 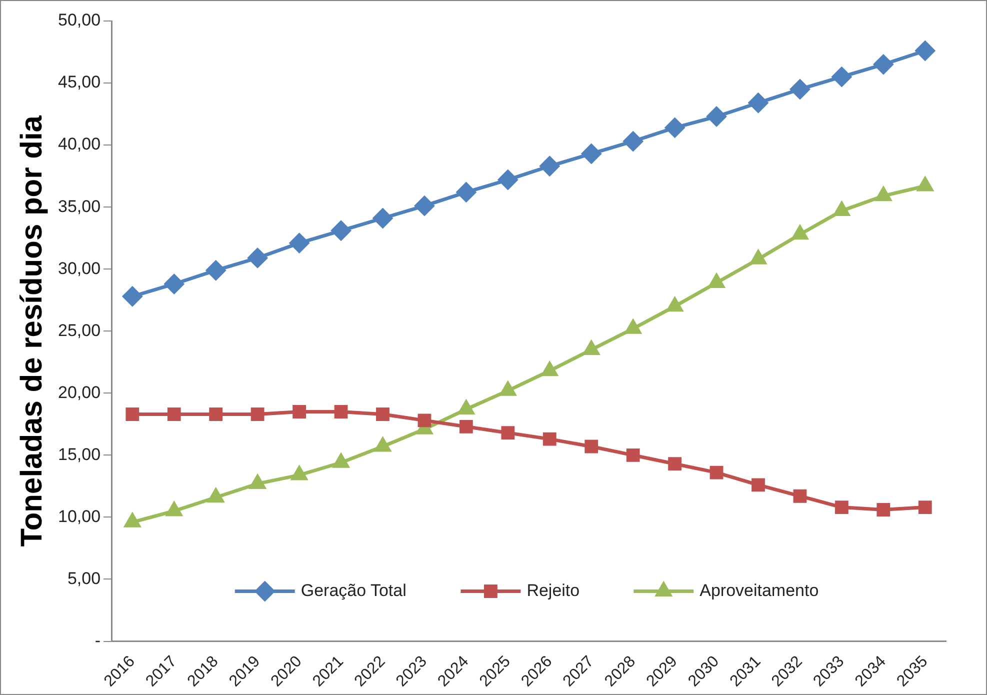 I want to click on y-tick-label: 35,00, so click(x=79, y=206).